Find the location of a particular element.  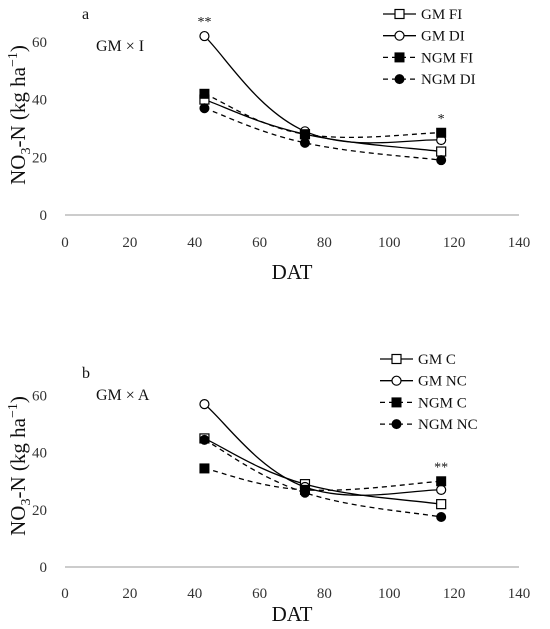

series-gm-fi is located at coordinates (323, 125).